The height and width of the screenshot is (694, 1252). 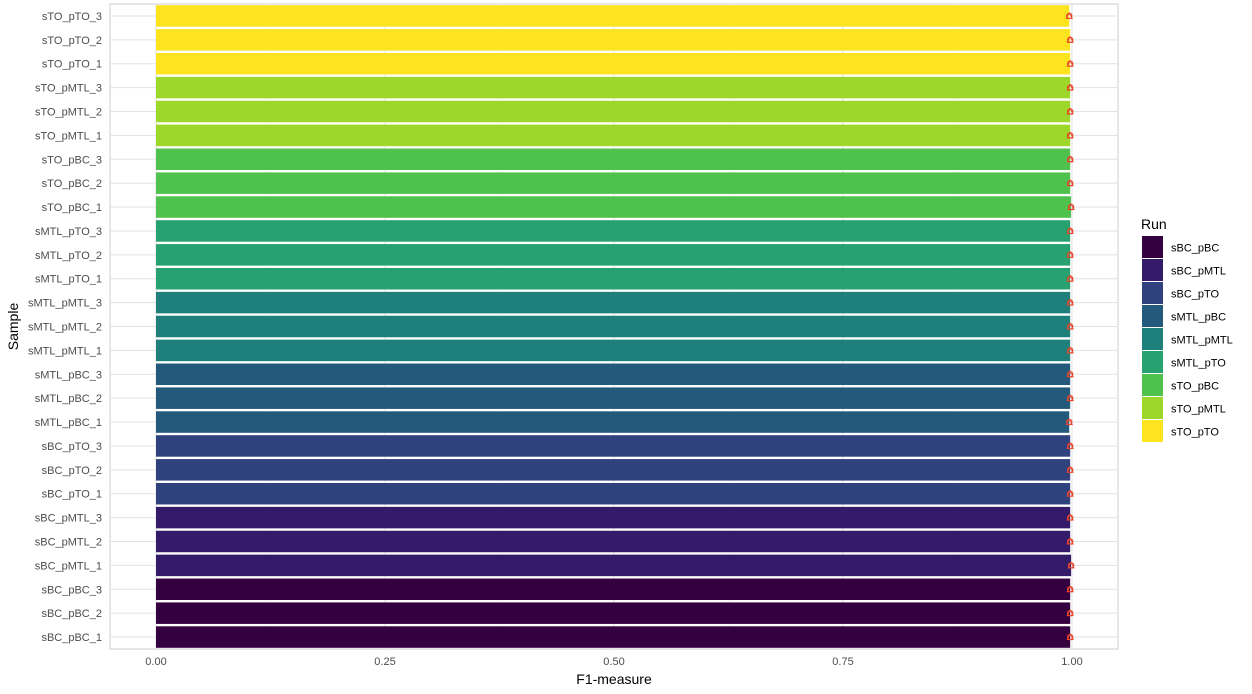 What do you see at coordinates (68, 543) in the screenshot?
I see `y-tick-label: sBC_pMTL_2` at bounding box center [68, 543].